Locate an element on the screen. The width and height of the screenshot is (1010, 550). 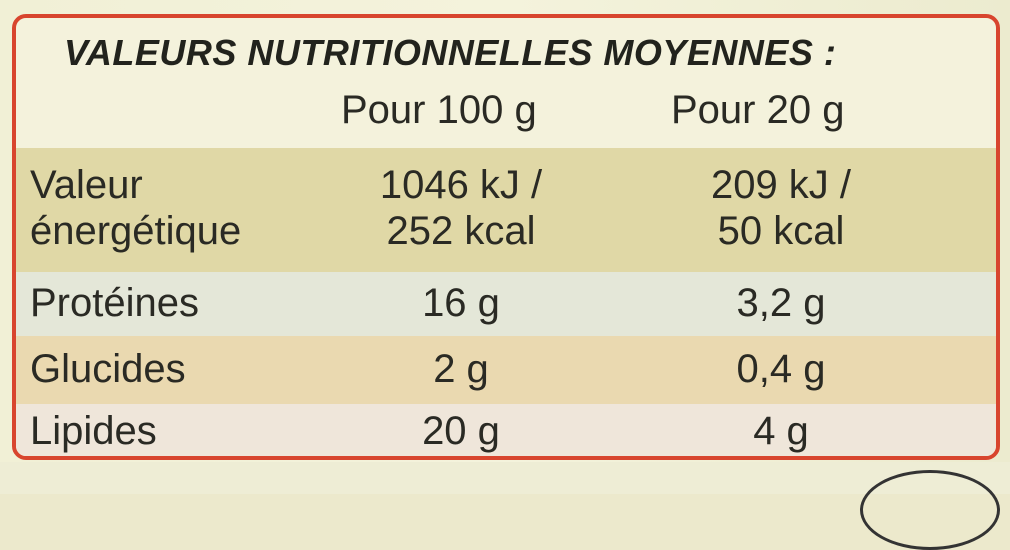
circle-logo-icon is located at coordinates (930, 510).